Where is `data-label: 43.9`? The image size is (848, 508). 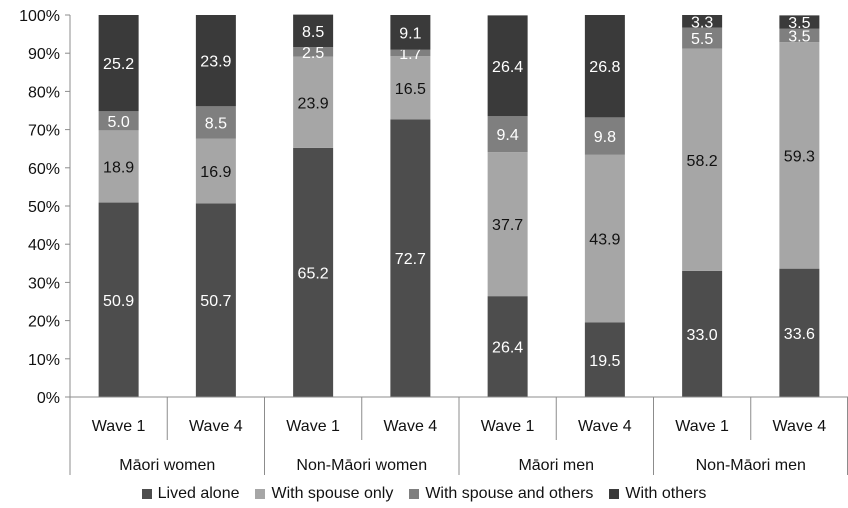
data-label: 43.9 is located at coordinates (604, 240).